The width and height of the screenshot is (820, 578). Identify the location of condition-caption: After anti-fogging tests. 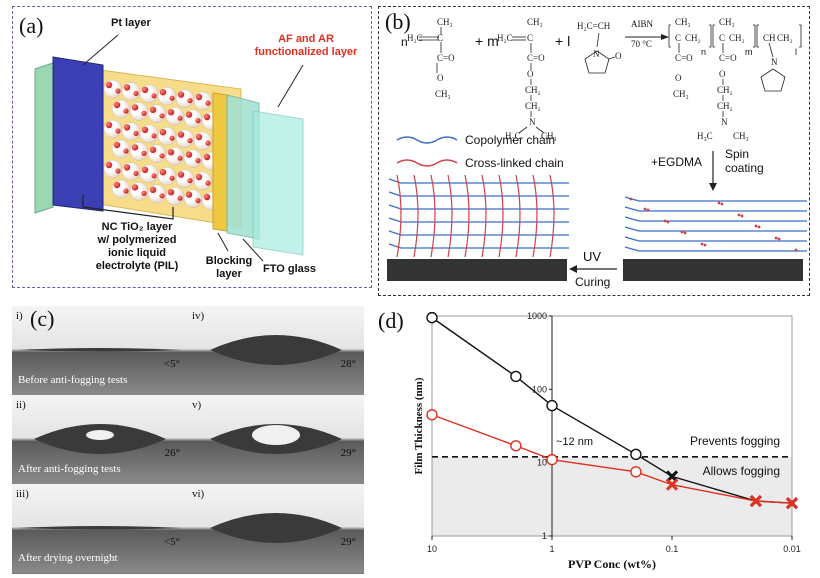
(69, 469).